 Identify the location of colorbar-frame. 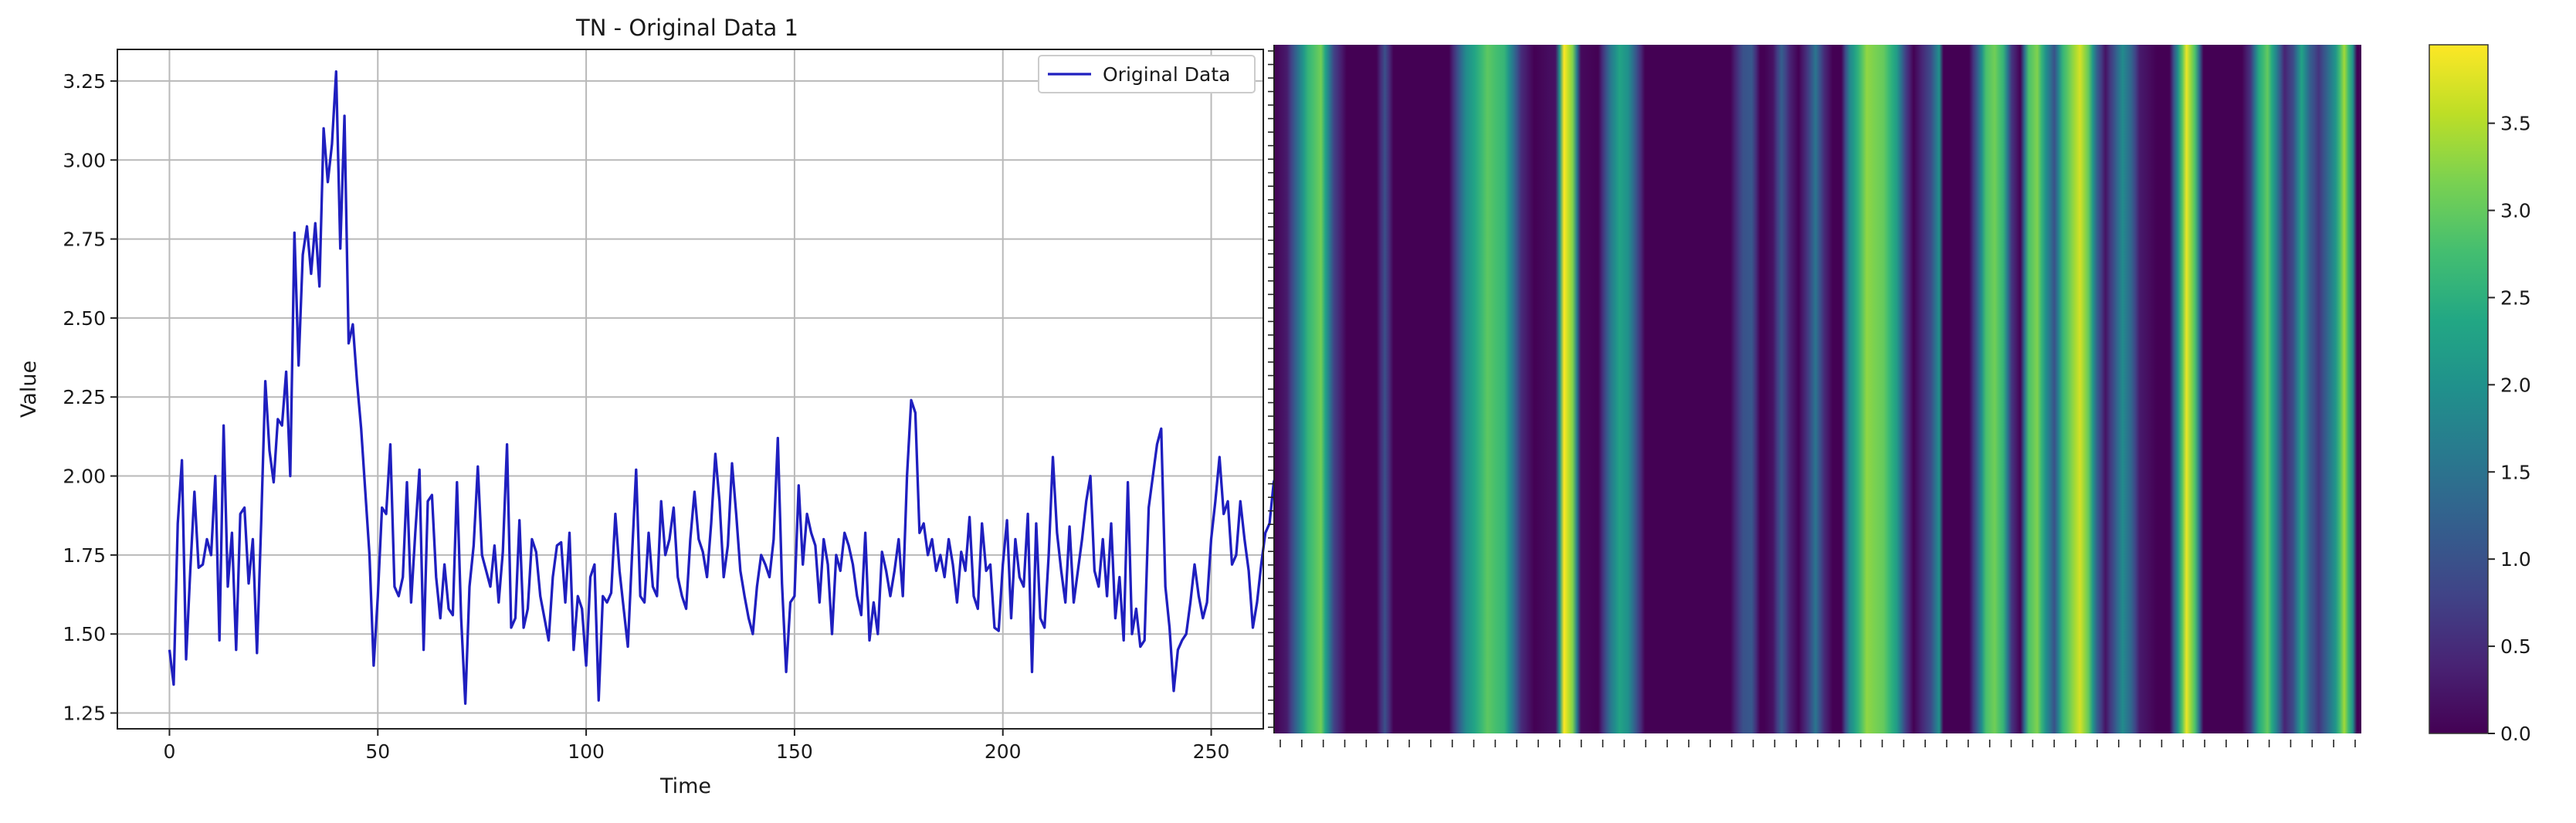
(2459, 389).